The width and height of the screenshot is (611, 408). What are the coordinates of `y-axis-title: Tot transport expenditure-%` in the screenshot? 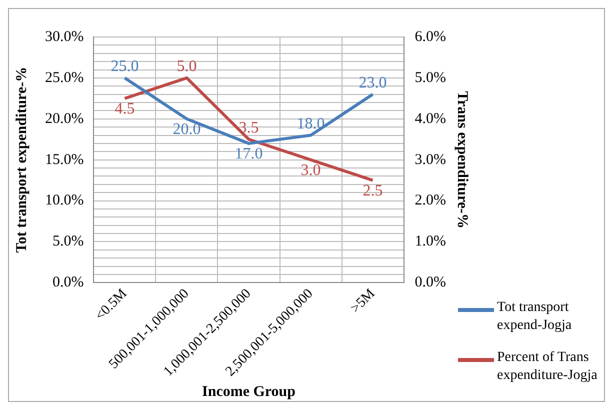 It's located at (22, 159).